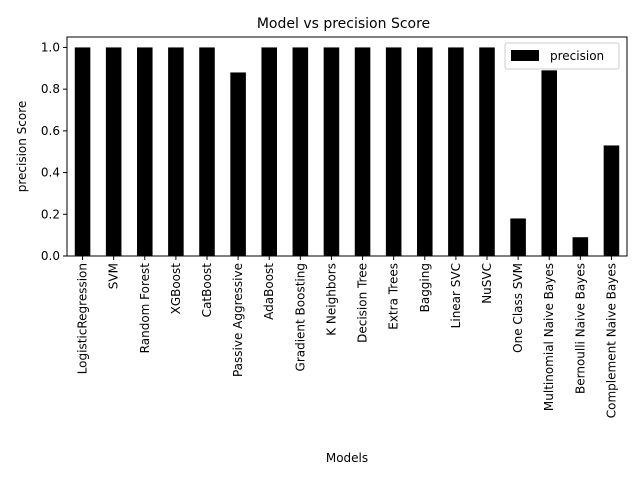 Image resolution: width=640 pixels, height=480 pixels. Describe the element at coordinates (50, 131) in the screenshot. I see `y-tick-label: 0.6` at that location.